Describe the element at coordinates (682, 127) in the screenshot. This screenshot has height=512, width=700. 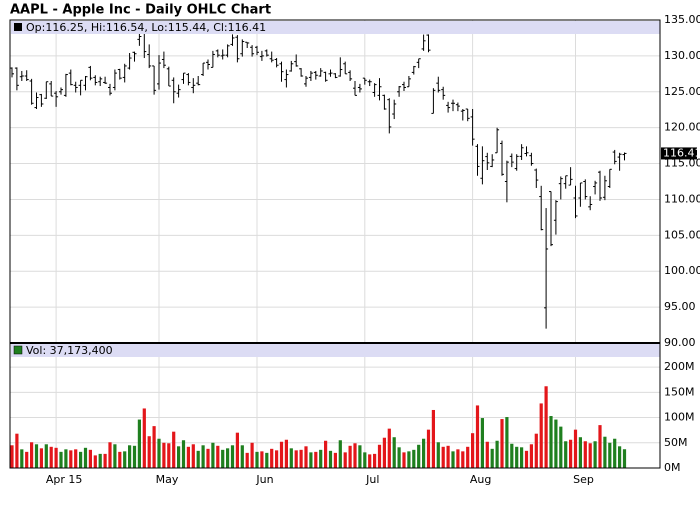
I see `y-tick-label: 120.00` at that location.